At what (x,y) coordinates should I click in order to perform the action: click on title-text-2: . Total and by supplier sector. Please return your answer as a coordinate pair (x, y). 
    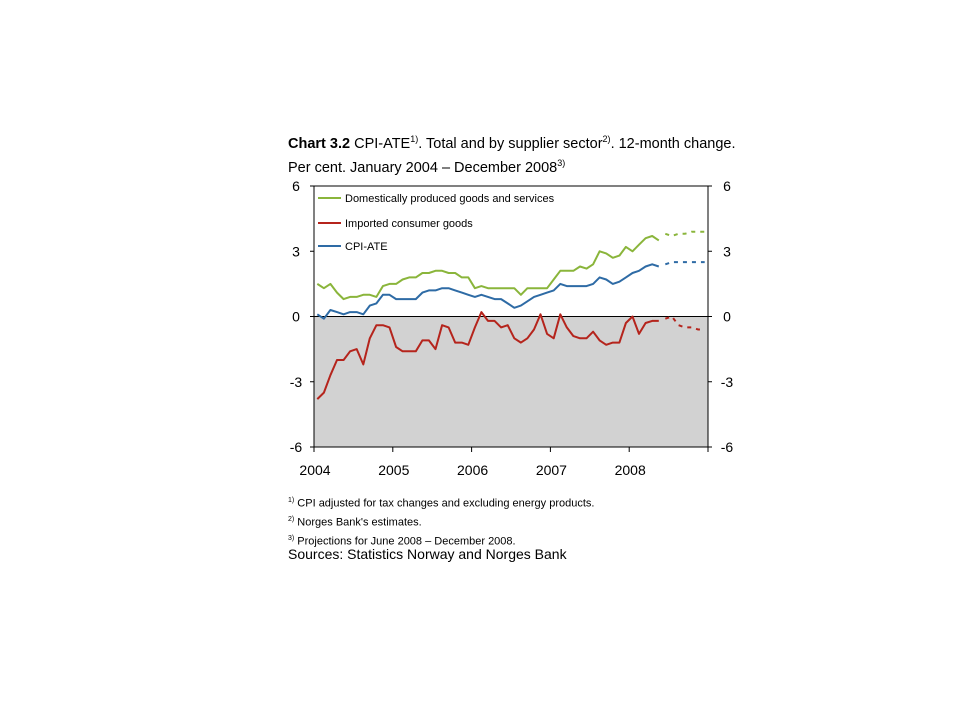
    Looking at the image, I should click on (510, 143).